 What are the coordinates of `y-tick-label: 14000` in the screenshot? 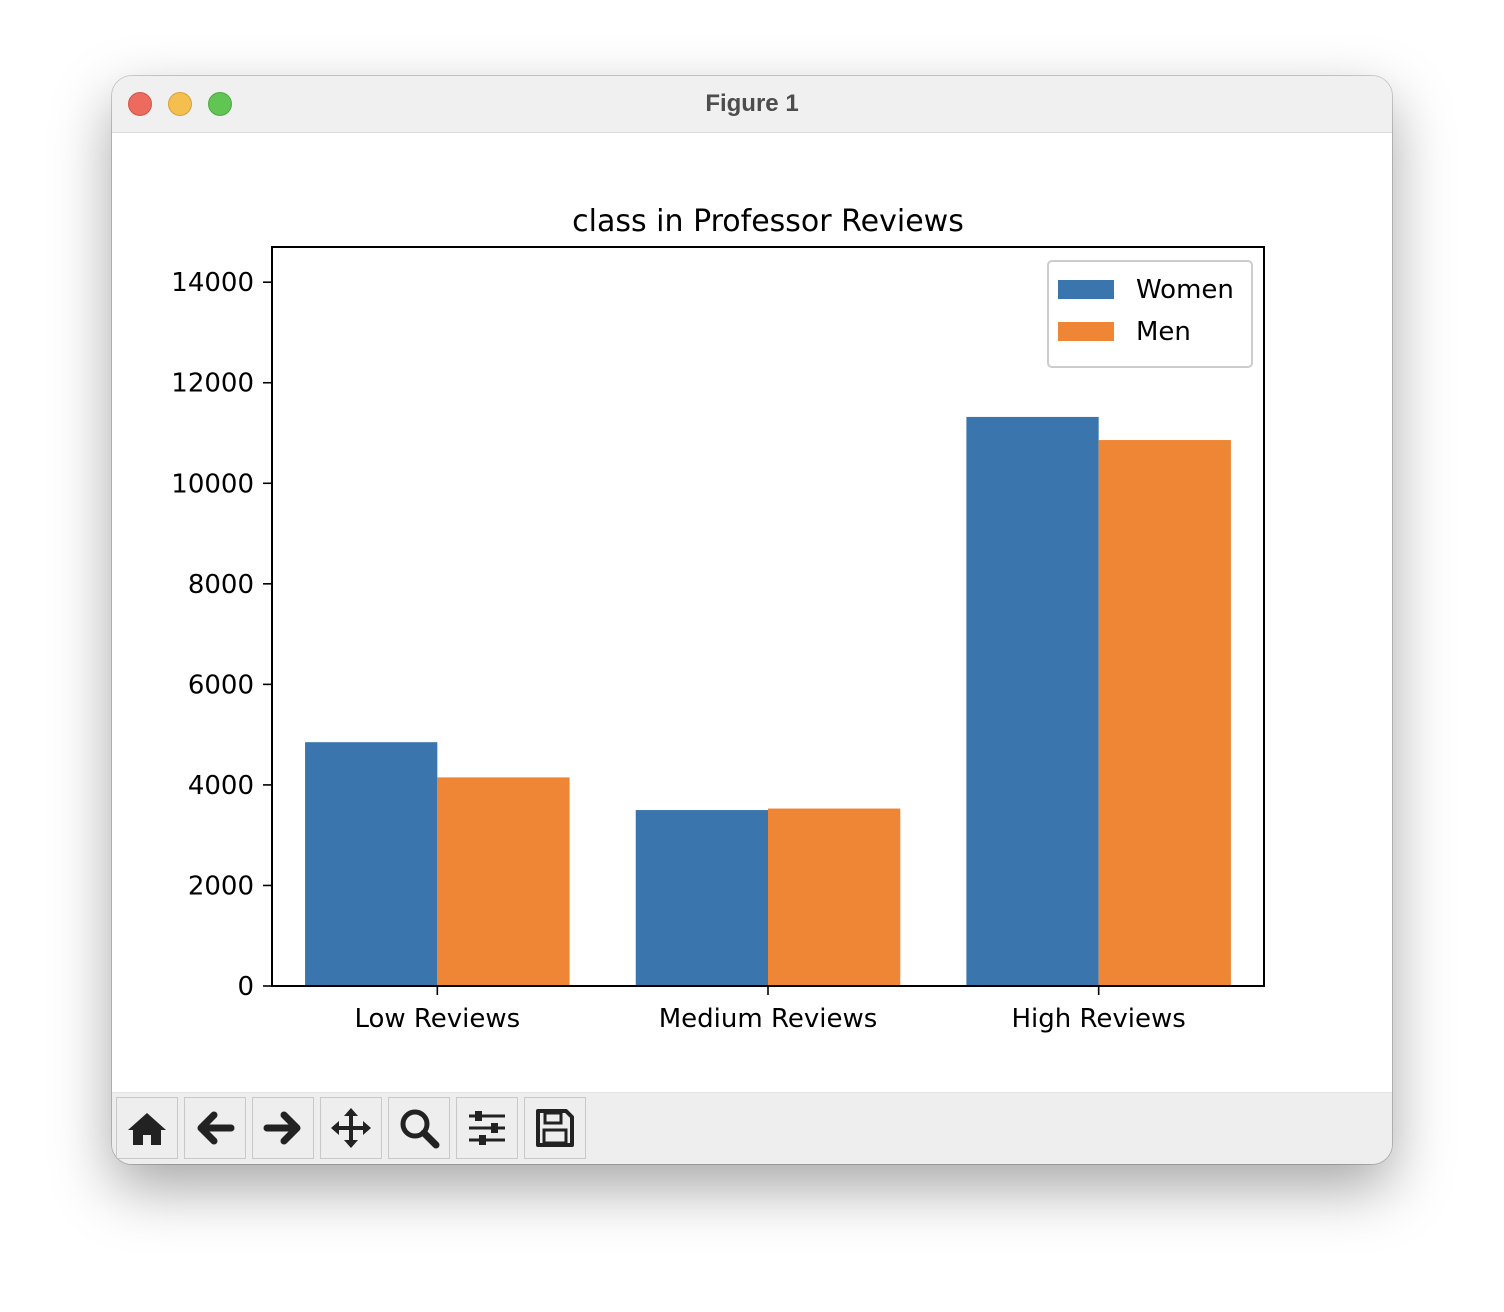 It's located at (212, 283).